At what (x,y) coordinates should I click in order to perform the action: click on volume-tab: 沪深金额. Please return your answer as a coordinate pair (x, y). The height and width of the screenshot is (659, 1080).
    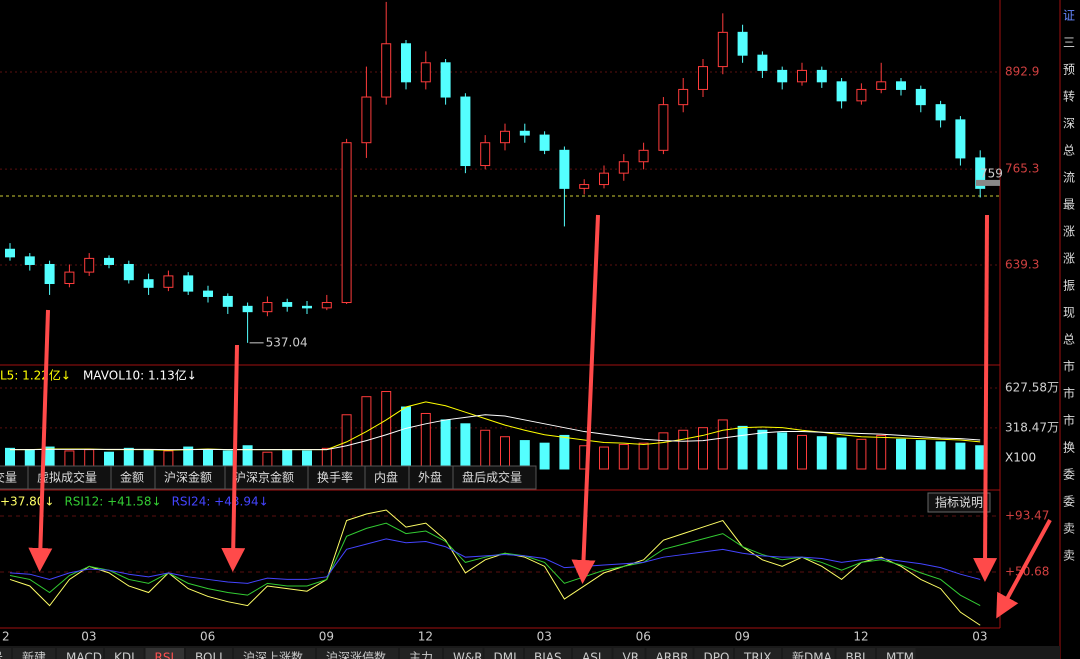
    Looking at the image, I should click on (188, 477).